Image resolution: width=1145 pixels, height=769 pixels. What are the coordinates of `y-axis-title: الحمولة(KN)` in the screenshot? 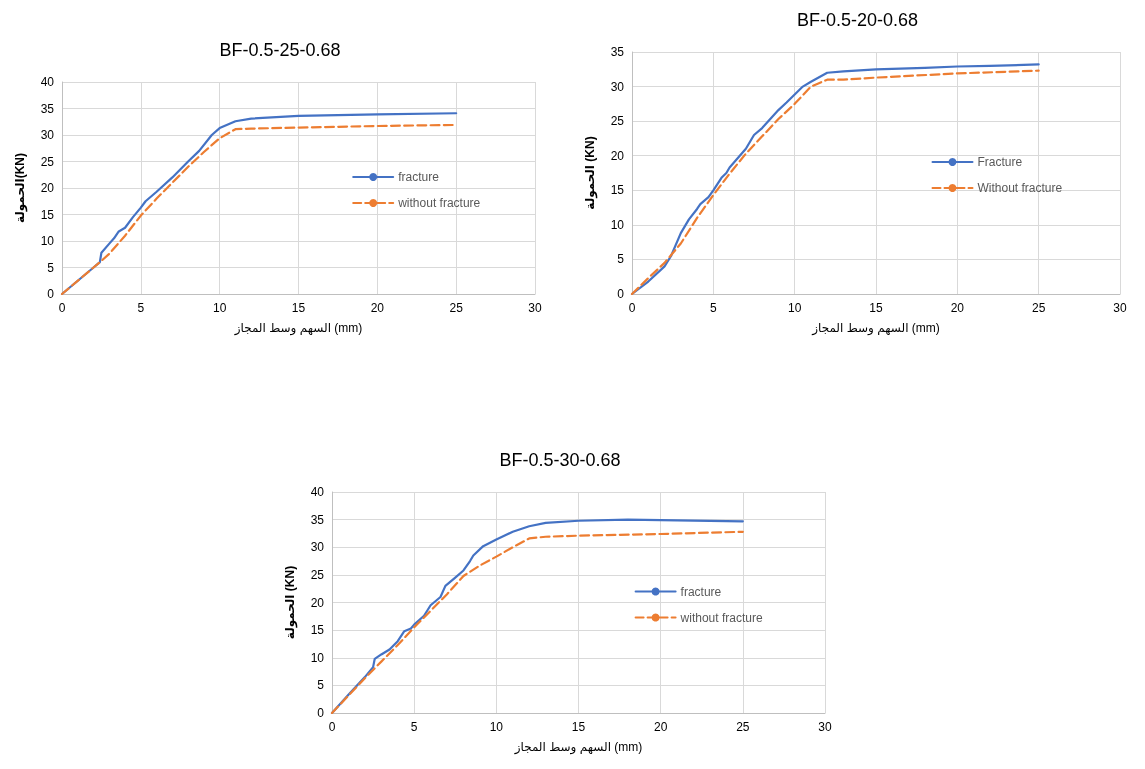 It's located at (20, 188).